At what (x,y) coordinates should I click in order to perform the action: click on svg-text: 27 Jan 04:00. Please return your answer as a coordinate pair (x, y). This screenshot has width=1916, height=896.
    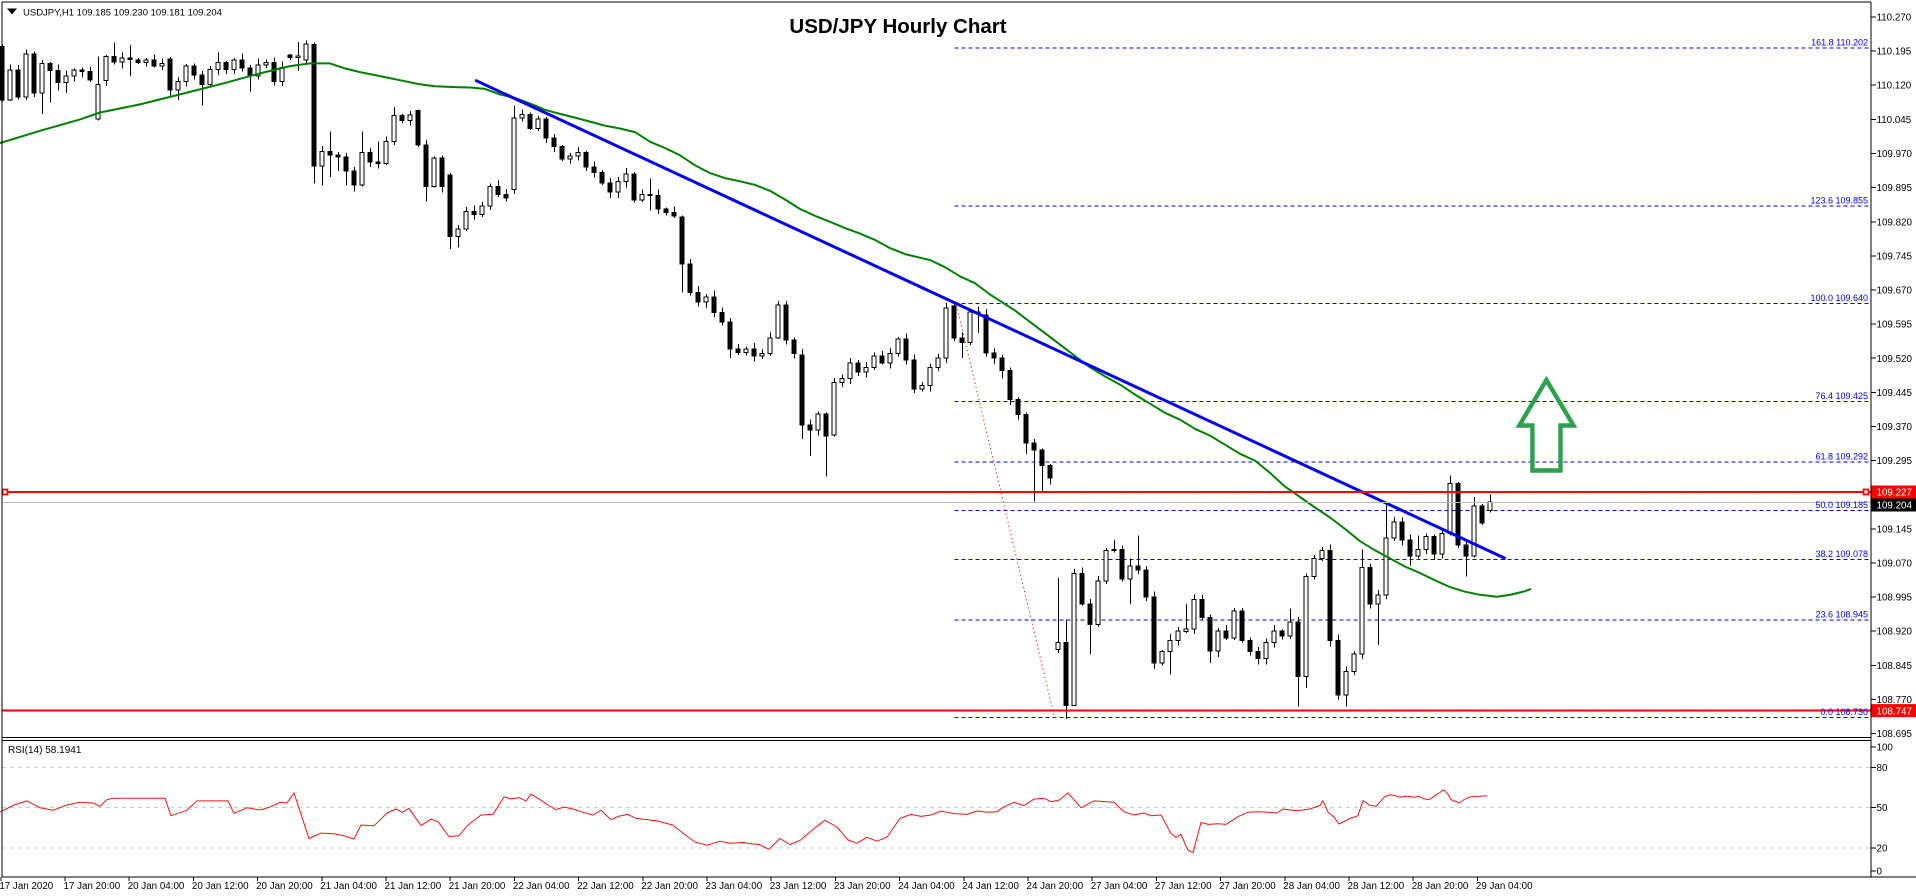
    Looking at the image, I should click on (1119, 886).